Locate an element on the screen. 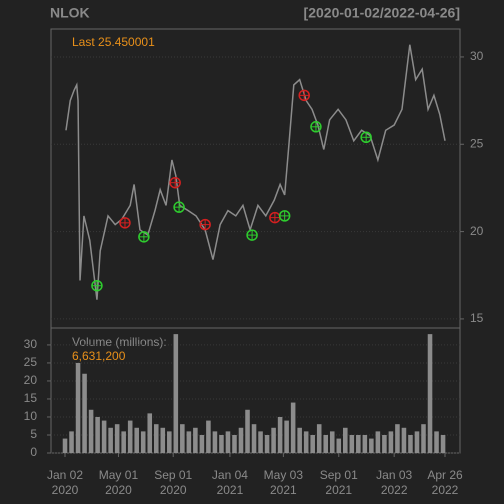 The height and width of the screenshot is (504, 504). x-tick-label: Jan 02 2020 is located at coordinates (65, 482).